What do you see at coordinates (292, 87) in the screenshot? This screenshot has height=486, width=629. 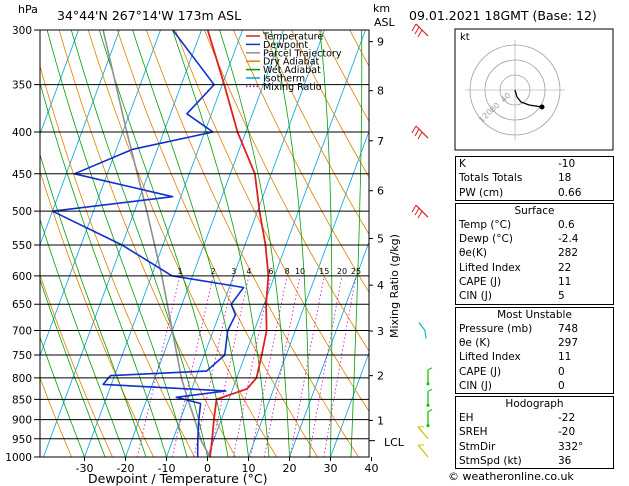 I see `legend-entry: Mixing Ratio` at bounding box center [292, 87].